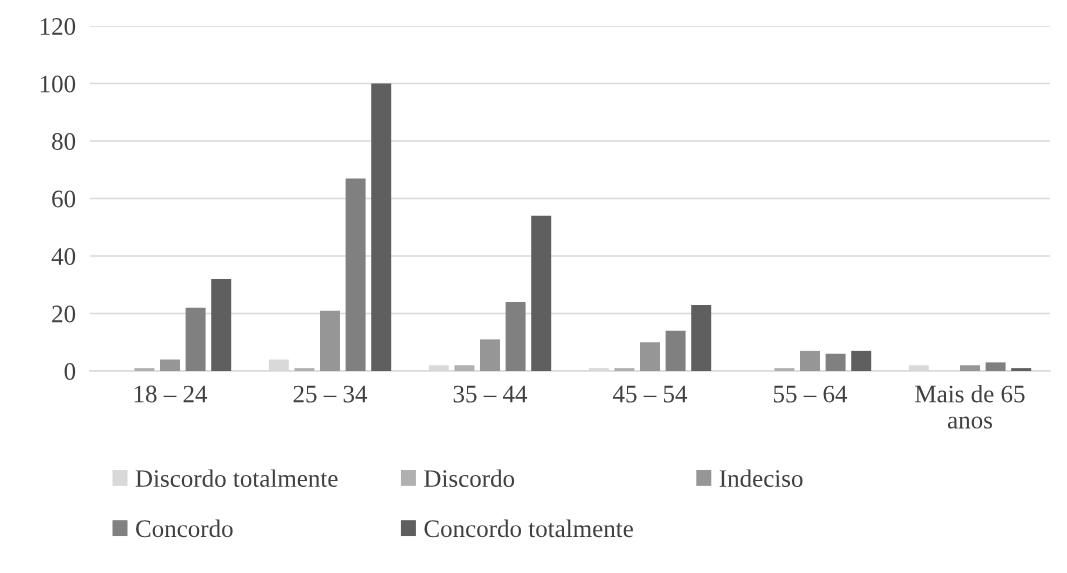 The image size is (1067, 573). Describe the element at coordinates (70, 371) in the screenshot. I see `y-tick-label: 0` at that location.